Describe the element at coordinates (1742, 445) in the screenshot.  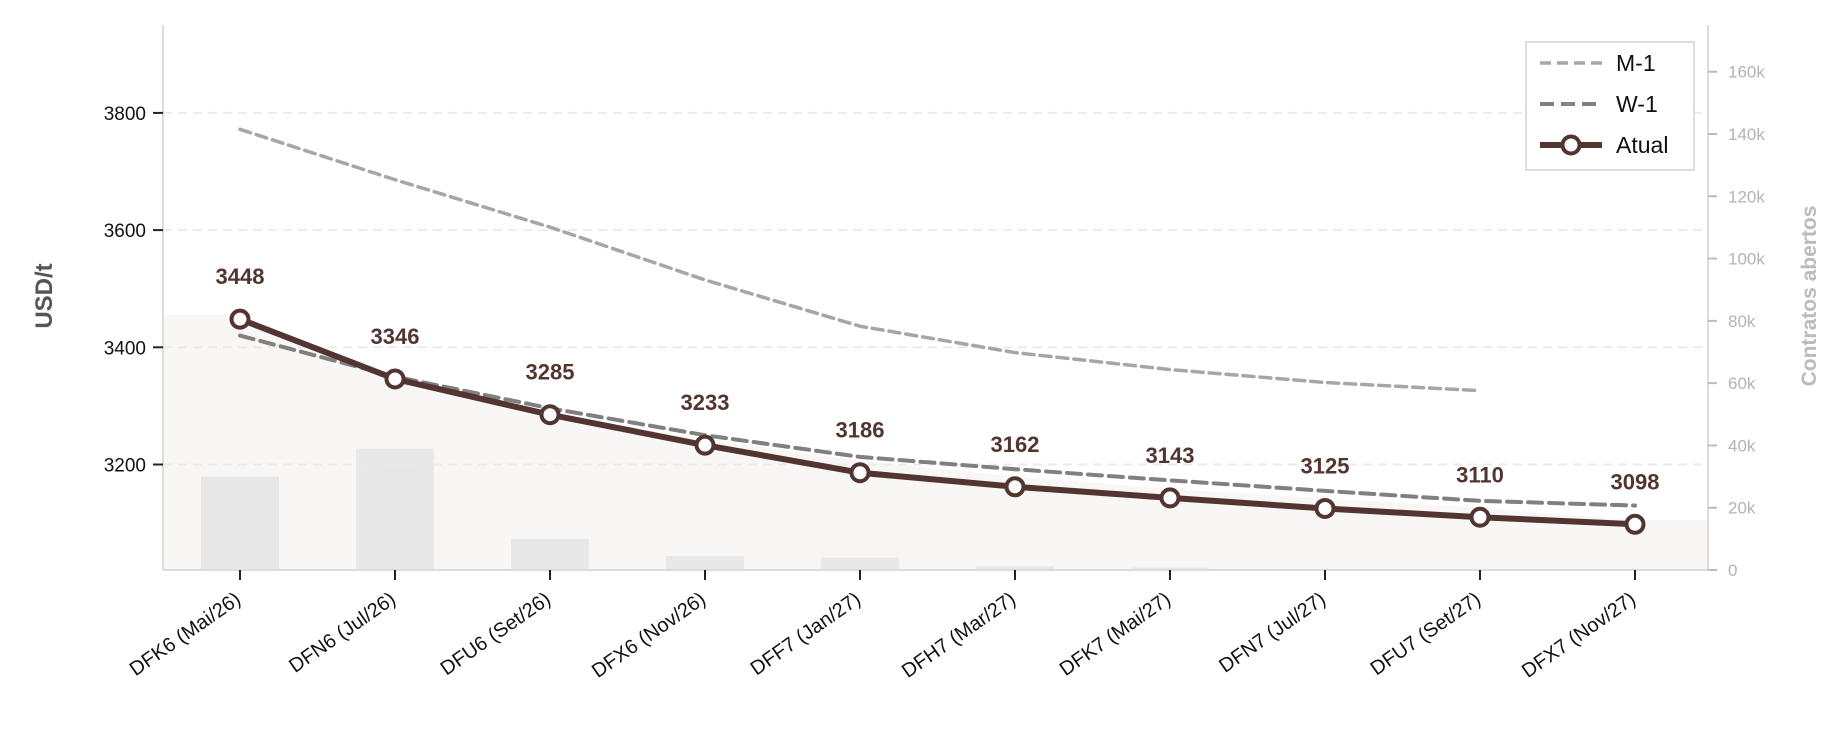
I see `y2-tick-label: 40k` at that location.